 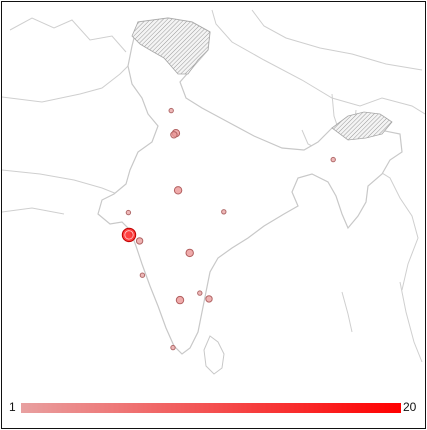 What do you see at coordinates (173, 347) in the screenshot?
I see `map-marker-trivandrum` at bounding box center [173, 347].